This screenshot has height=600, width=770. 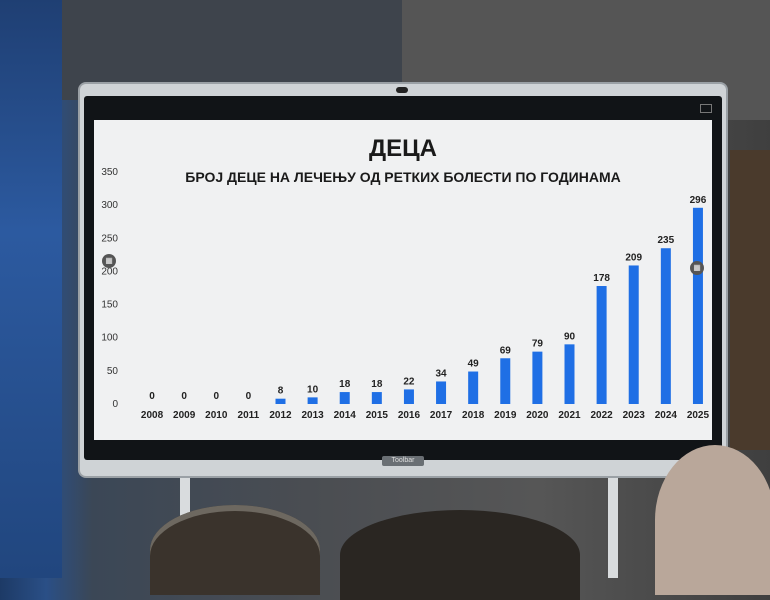 I want to click on x-tick-label: 2008, so click(x=152, y=415).